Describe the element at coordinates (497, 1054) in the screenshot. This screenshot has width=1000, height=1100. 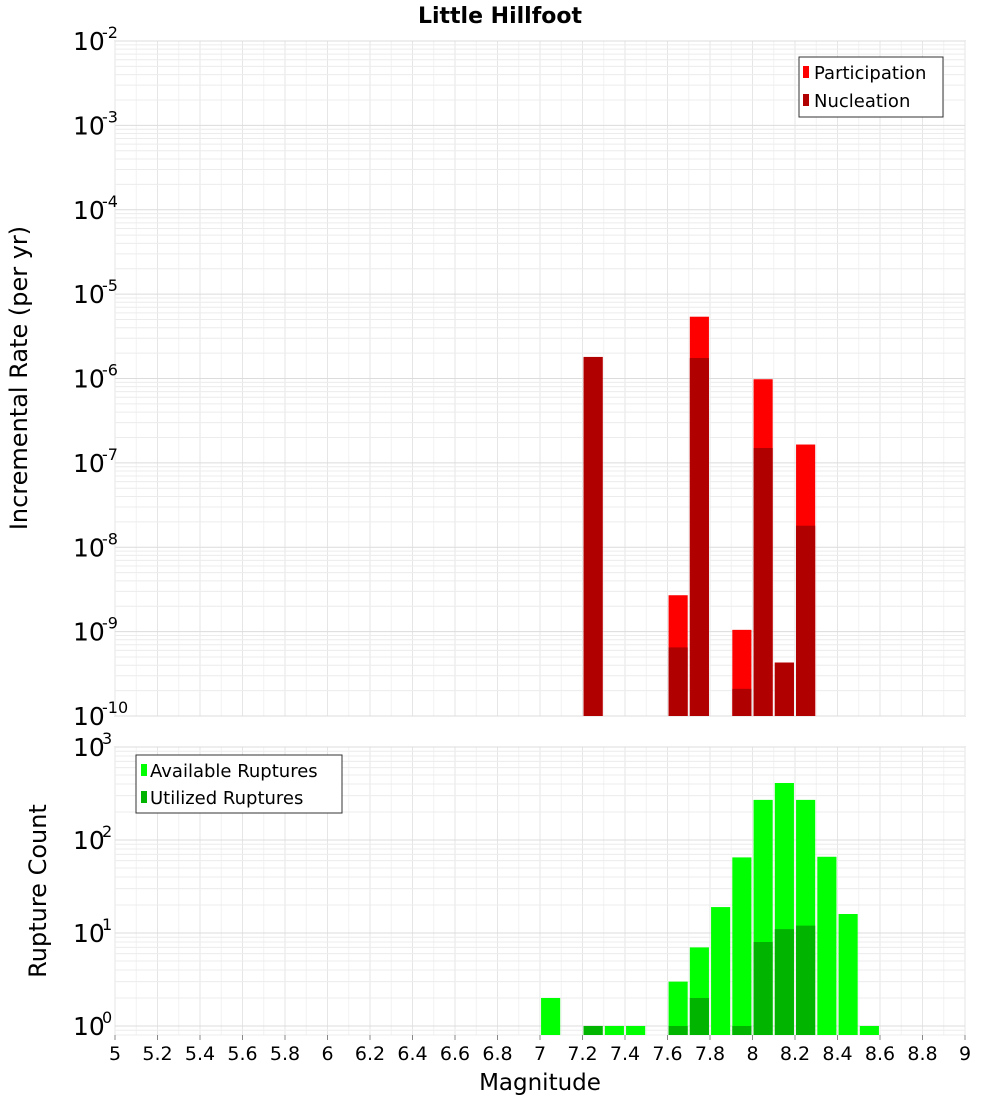
I see `x-tick-label: 6.8` at that location.